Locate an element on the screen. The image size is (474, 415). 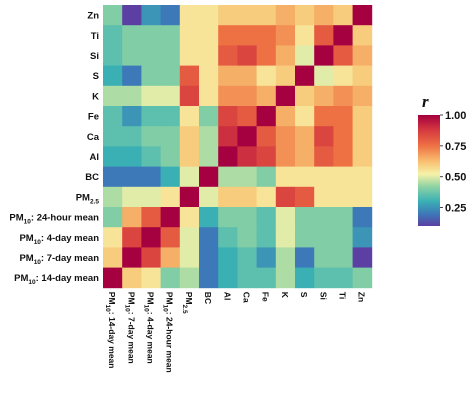
label-suffix: : 24-hour mean is located at coordinates (170, 342).